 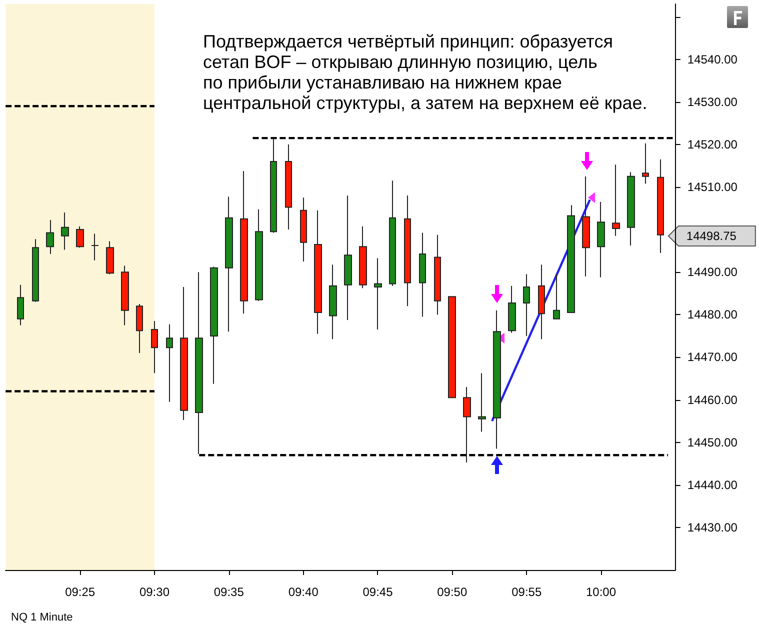 What do you see at coordinates (712, 144) in the screenshot?
I see `y-tick-label: 14520.00` at bounding box center [712, 144].